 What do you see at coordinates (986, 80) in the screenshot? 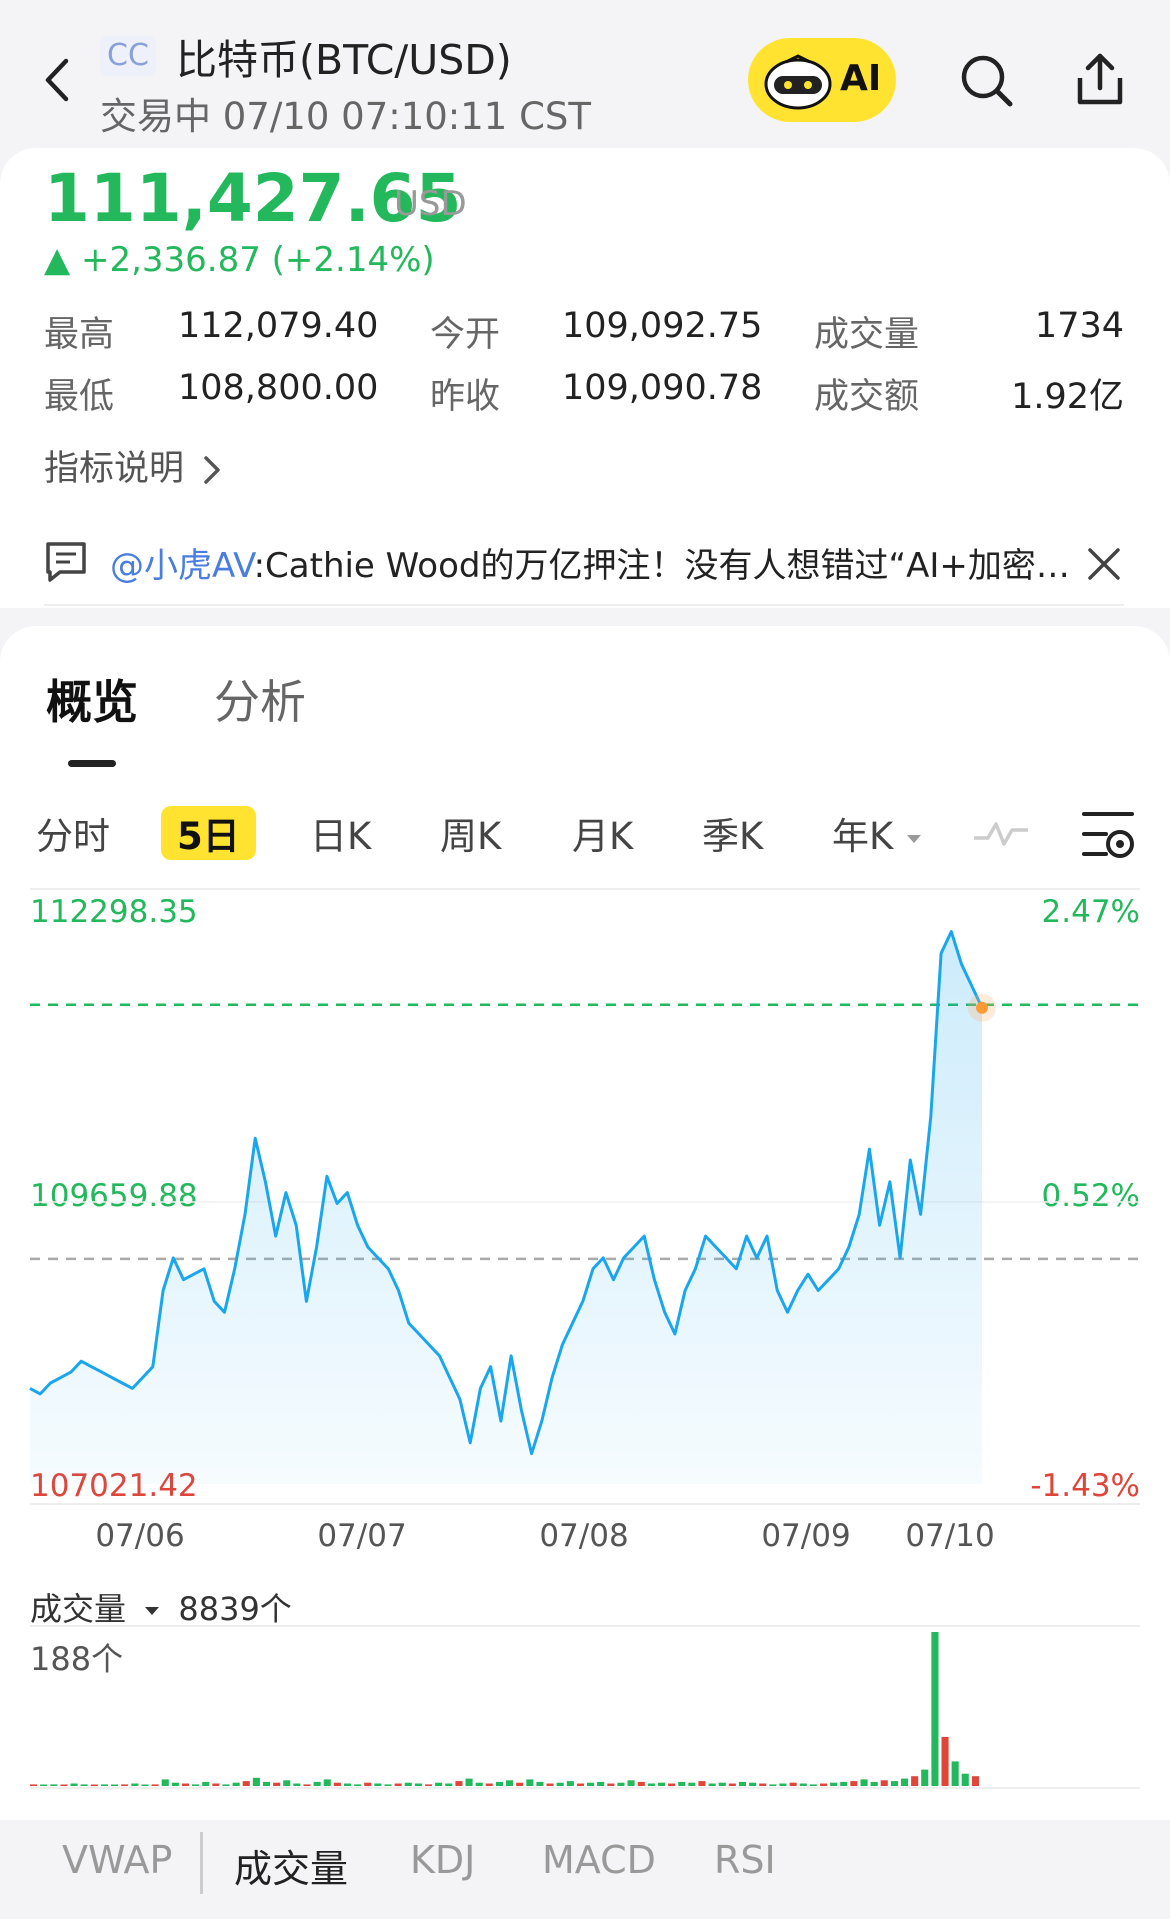
I see `search-icon` at bounding box center [986, 80].